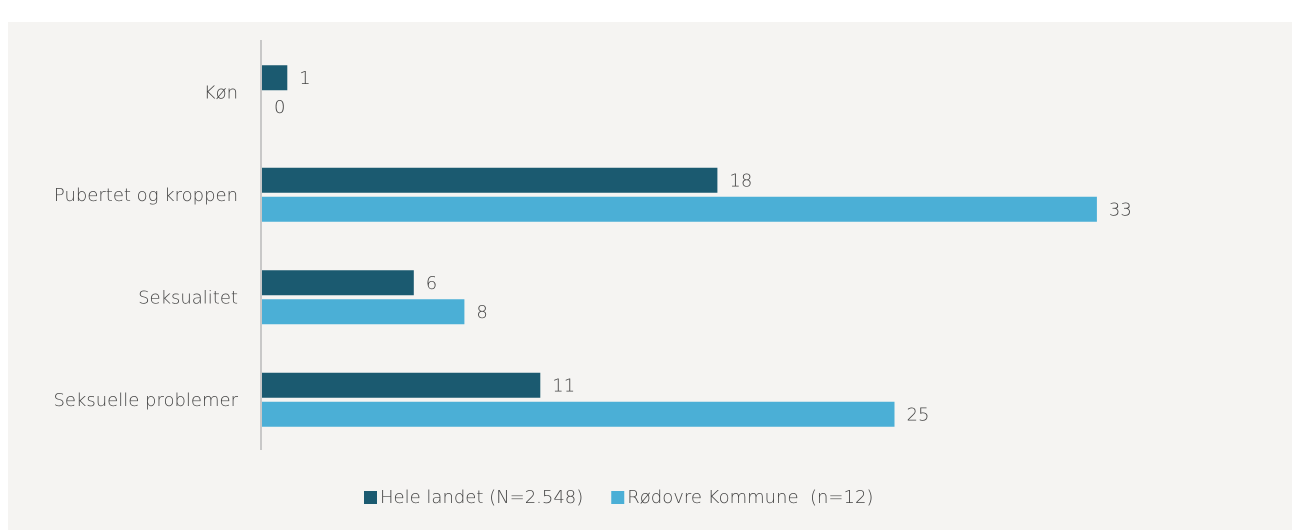 Image resolution: width=1292 pixels, height=530 pixels. I want to click on y-tick-label: Seksuelle problemer, so click(145, 400).